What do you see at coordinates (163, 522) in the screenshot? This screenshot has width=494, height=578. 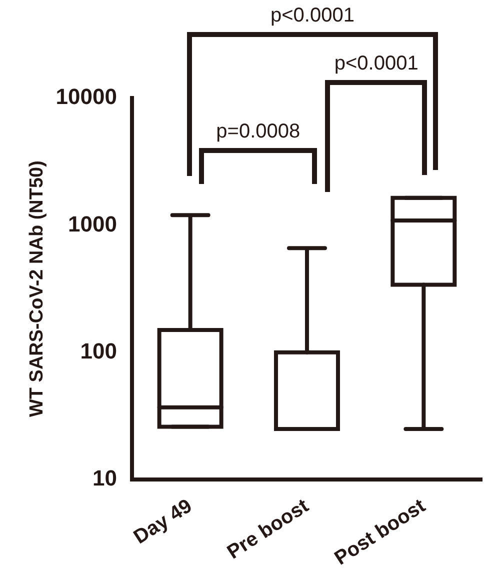 I see `x-tick-label: Day 49` at bounding box center [163, 522].